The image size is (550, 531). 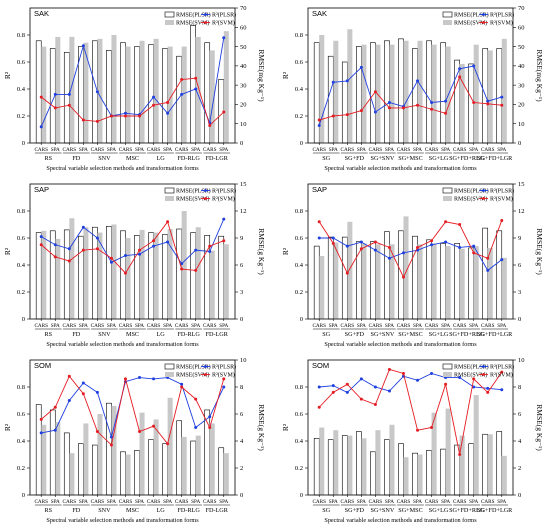 What do you see at coordinates (21, 238) in the screenshot?
I see `y-tick-label: 0.6` at bounding box center [21, 238].